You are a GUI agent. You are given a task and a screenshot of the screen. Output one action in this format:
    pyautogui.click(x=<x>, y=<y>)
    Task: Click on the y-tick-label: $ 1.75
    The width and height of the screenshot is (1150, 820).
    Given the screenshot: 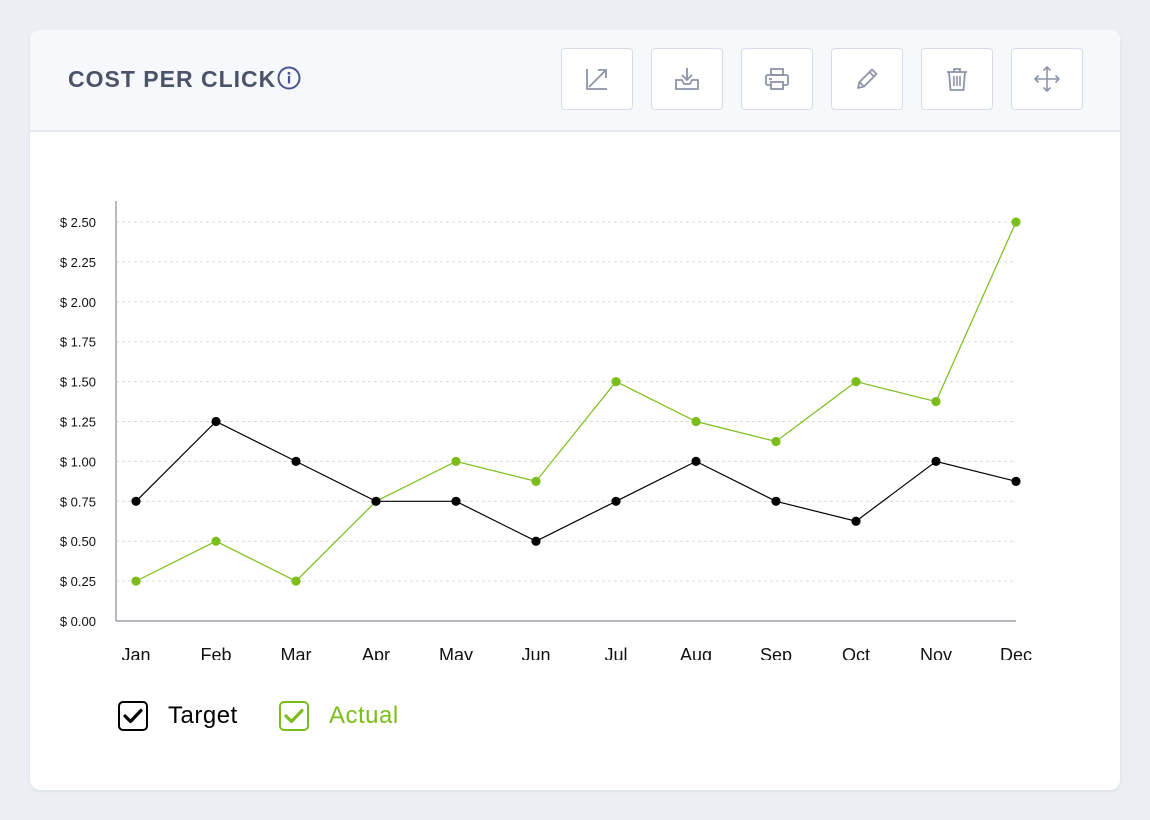 What is the action you would take?
    pyautogui.click(x=78, y=342)
    